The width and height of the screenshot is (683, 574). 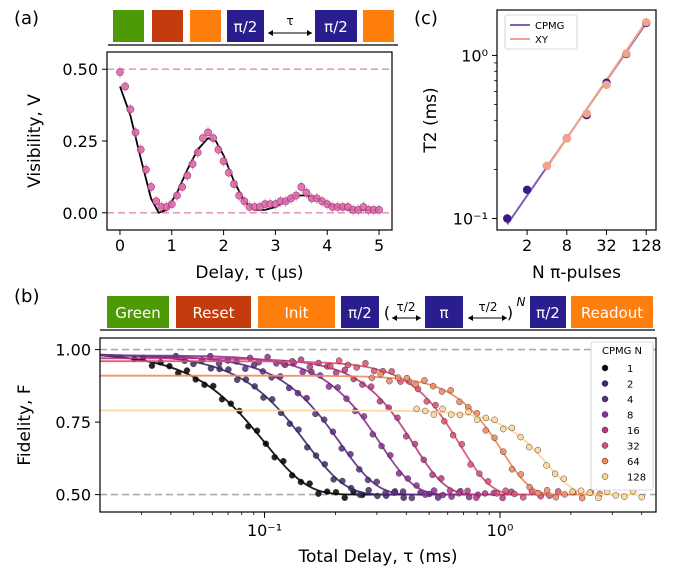 What do you see at coordinates (26, 18) in the screenshot?
I see `panel-label-a: (a)` at bounding box center [26, 18].